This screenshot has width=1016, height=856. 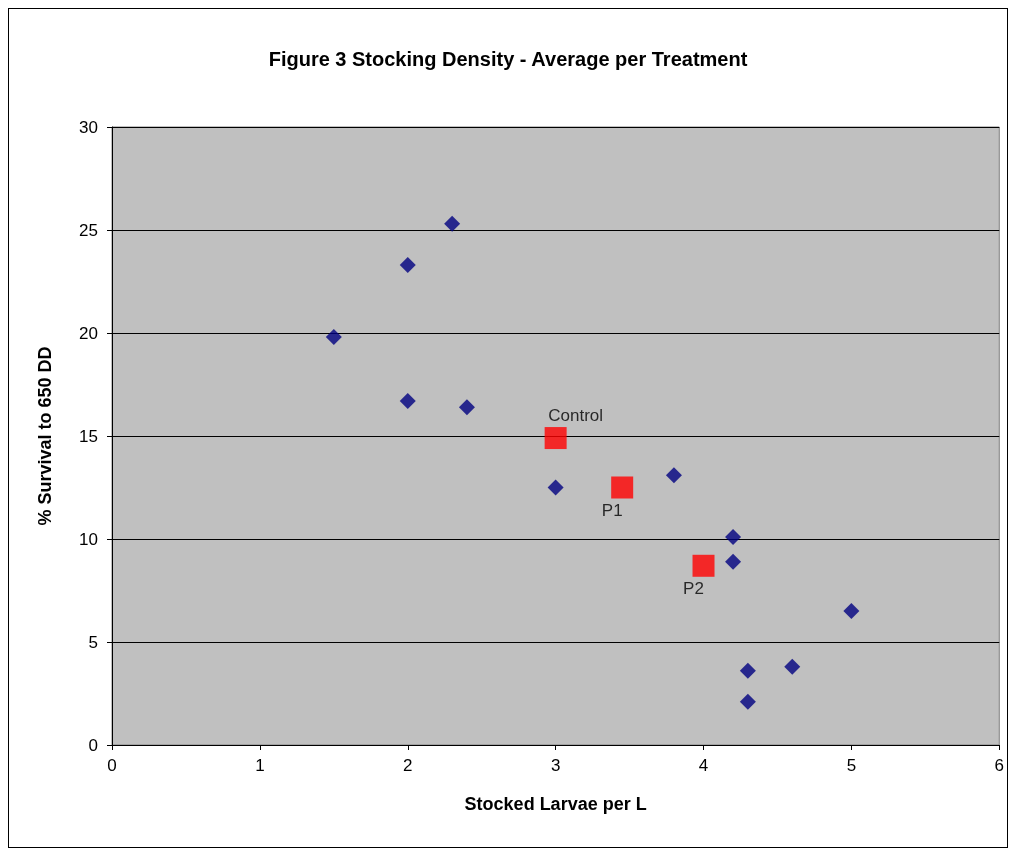 I want to click on chart-title: Figure 3 Stocking Density - Average per Treatment, so click(x=508, y=59).